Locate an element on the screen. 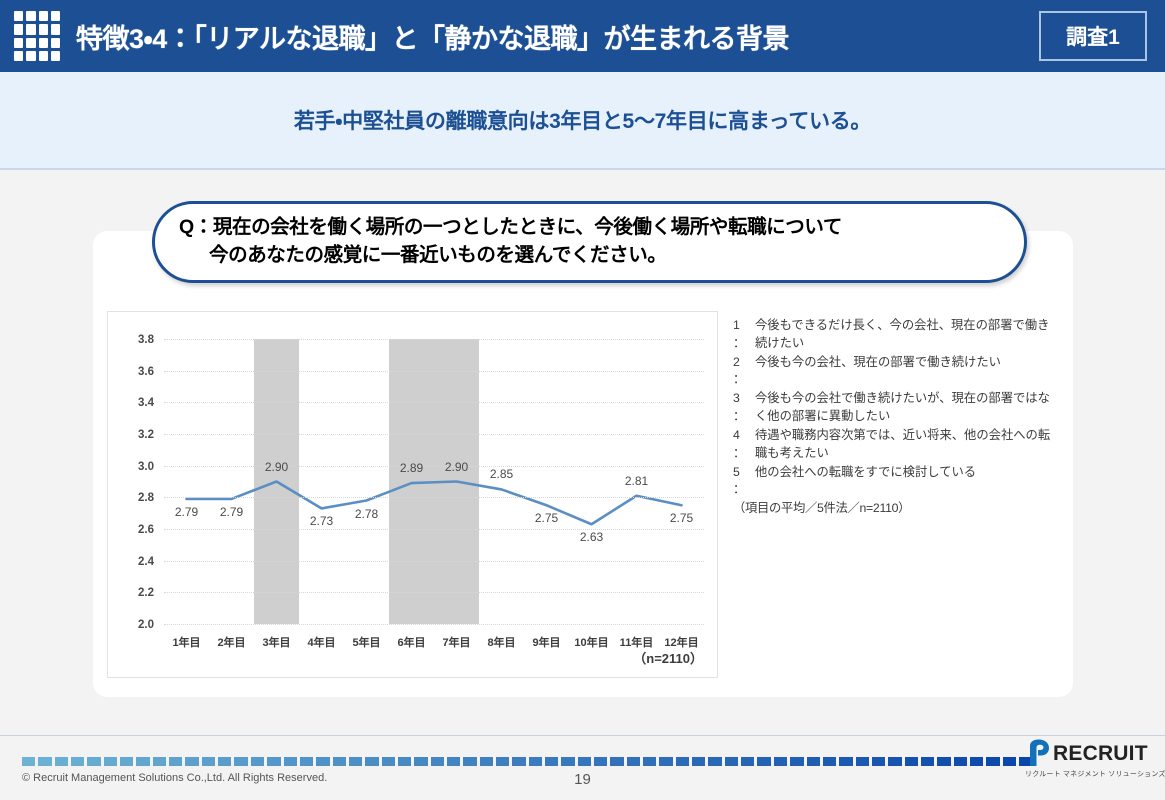  line-series is located at coordinates (434, 503).